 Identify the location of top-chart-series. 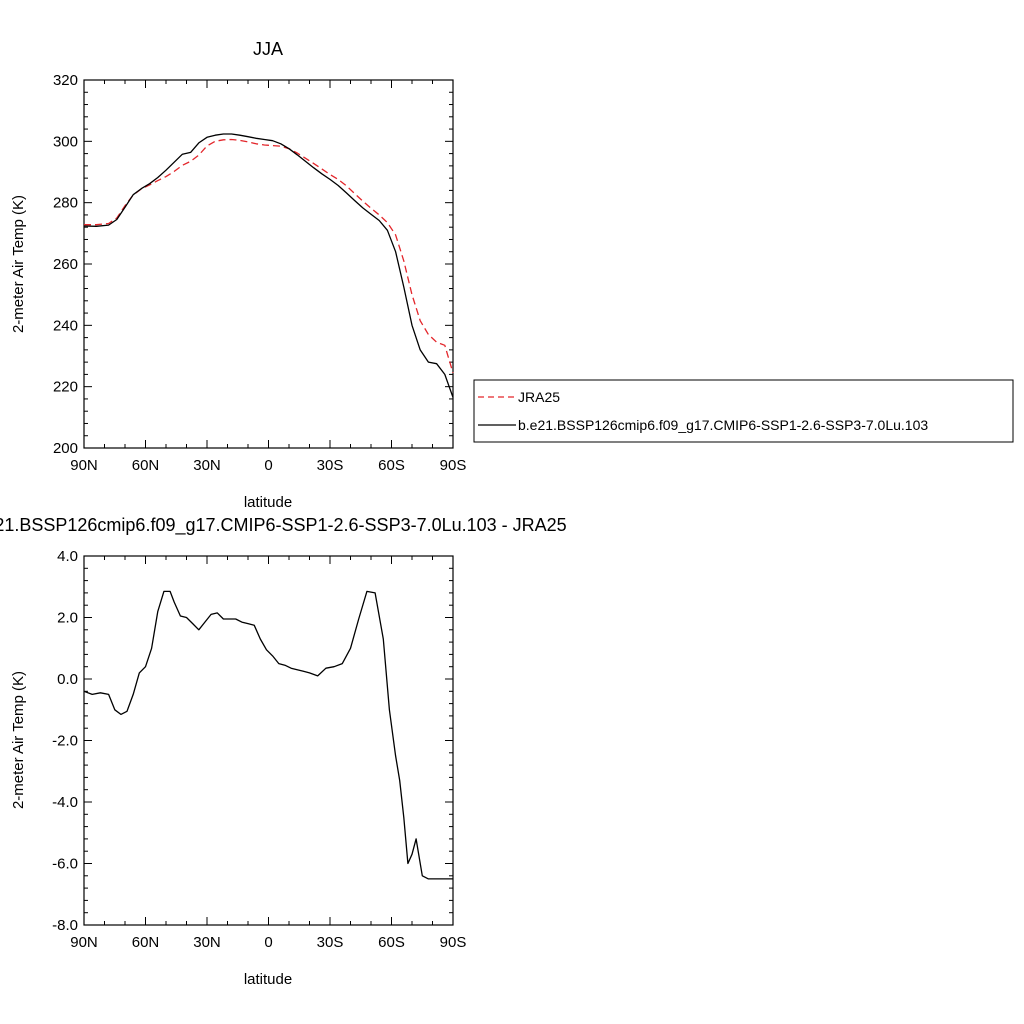
(268, 265).